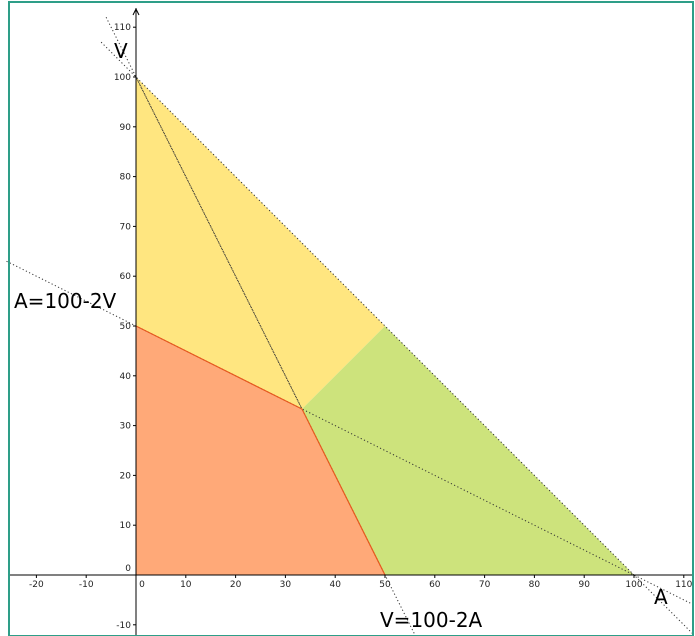  Describe the element at coordinates (584, 585) in the screenshot. I see `x-tick-label: 90` at that location.